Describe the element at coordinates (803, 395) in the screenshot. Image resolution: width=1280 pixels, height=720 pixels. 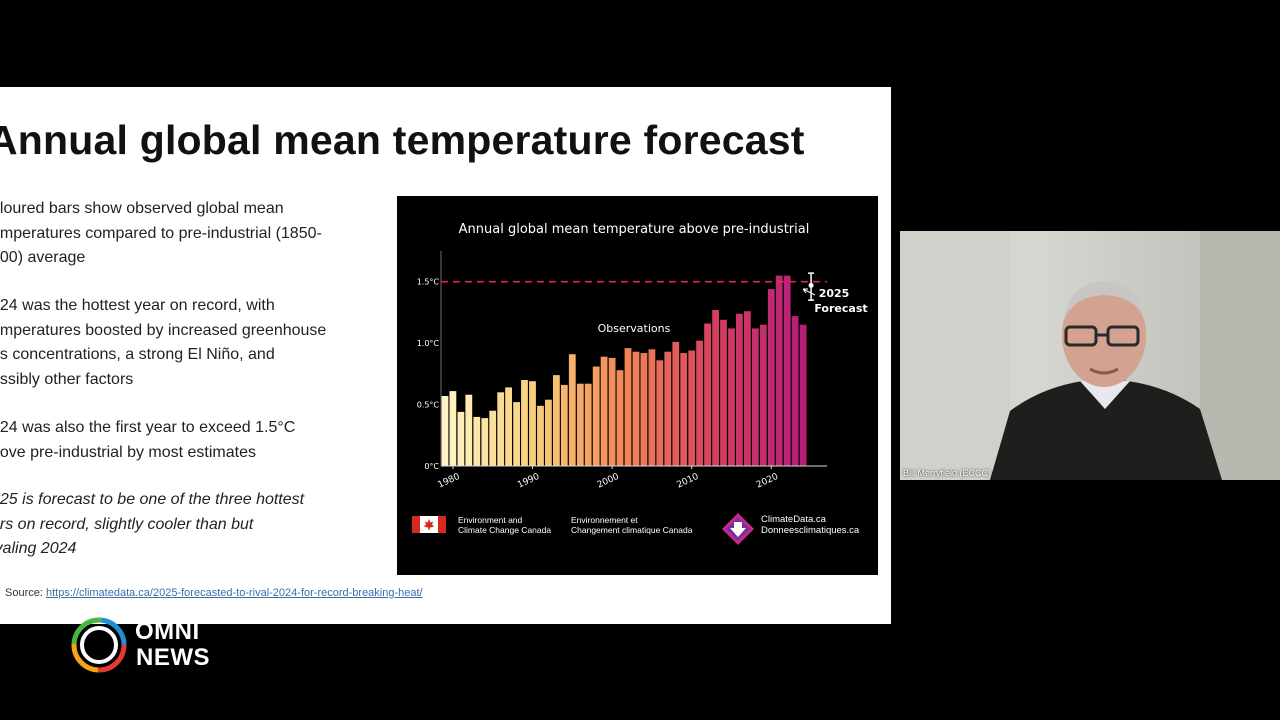
I see `bar-2024` at that location.